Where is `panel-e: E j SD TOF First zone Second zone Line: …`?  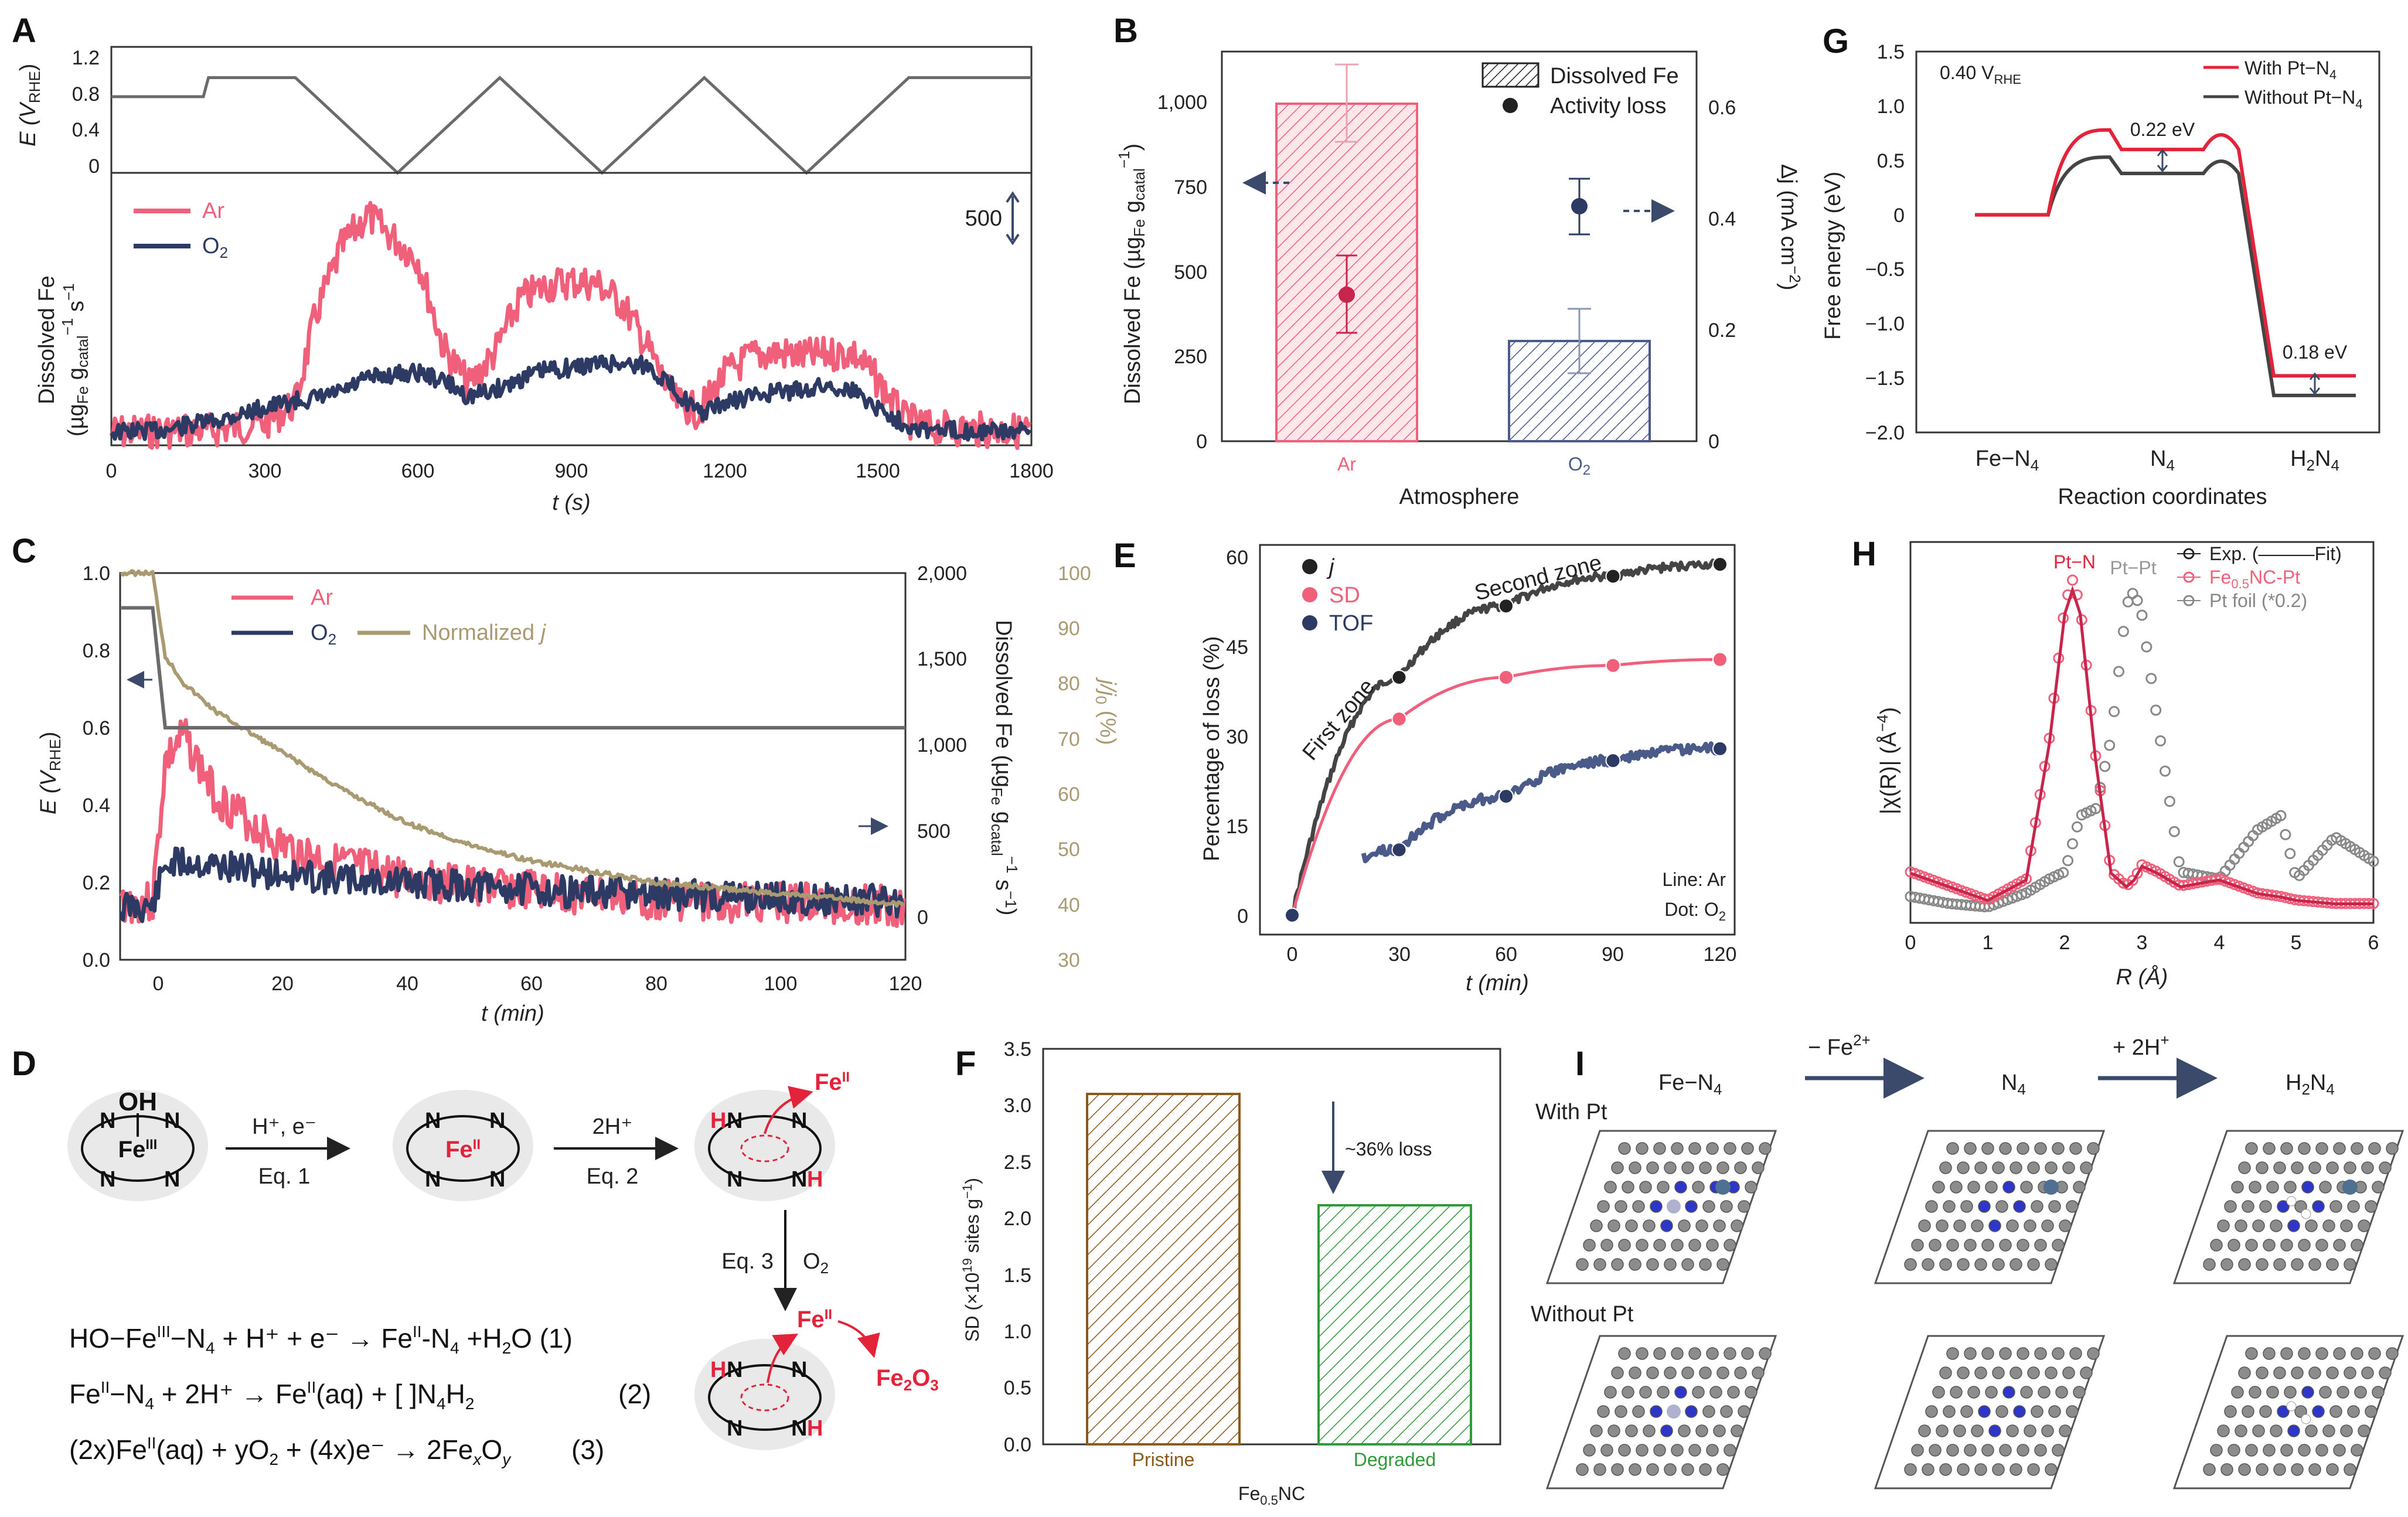 panel-e: E j SD TOF First zone Second zone Line: … is located at coordinates (1424, 766).